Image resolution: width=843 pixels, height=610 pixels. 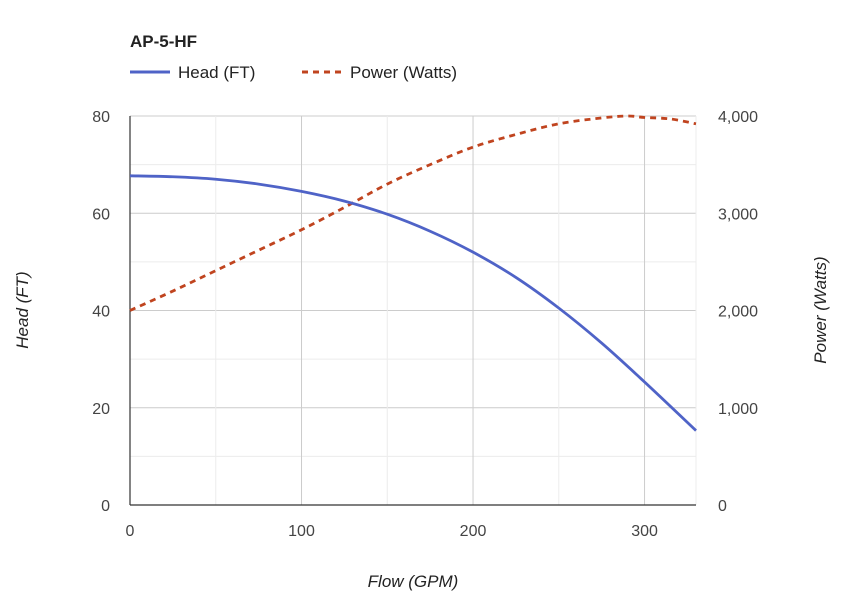 I want to click on y-left-tick-label: 20, so click(x=101, y=409).